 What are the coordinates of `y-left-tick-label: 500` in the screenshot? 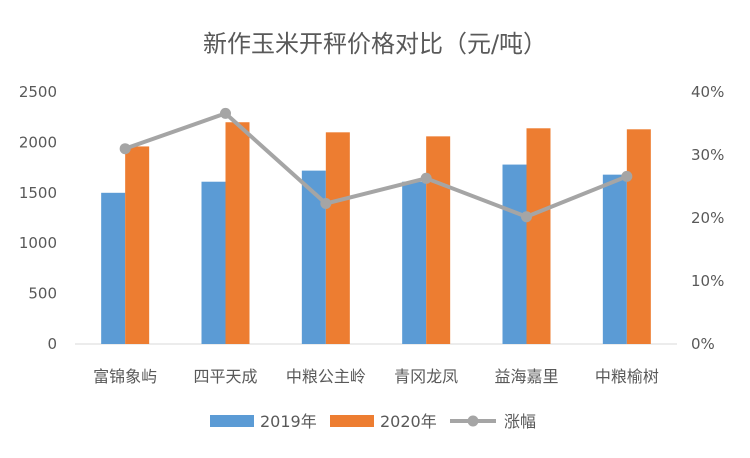 It's located at (42, 294).